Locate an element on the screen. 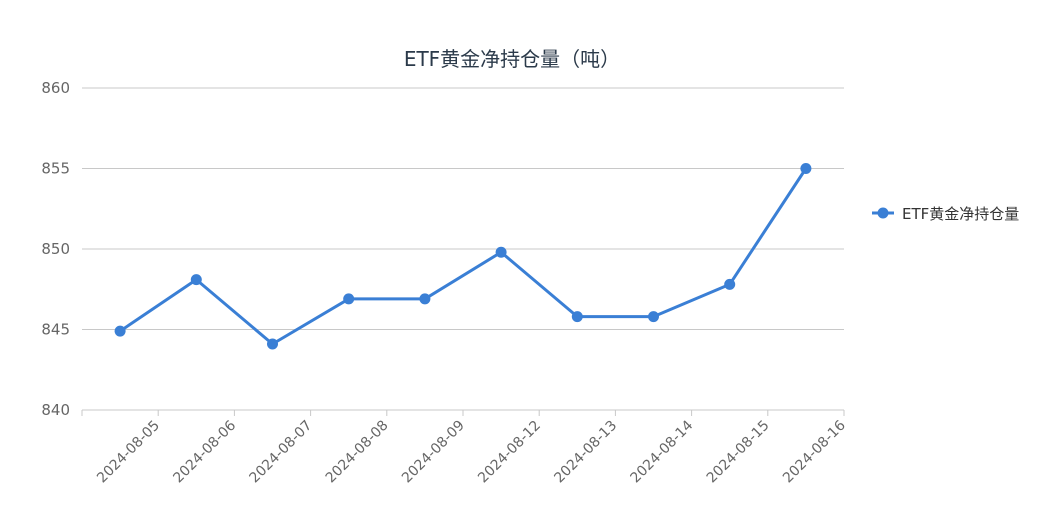 The height and width of the screenshot is (505, 1053). y-tick-label: 850 is located at coordinates (55, 249).